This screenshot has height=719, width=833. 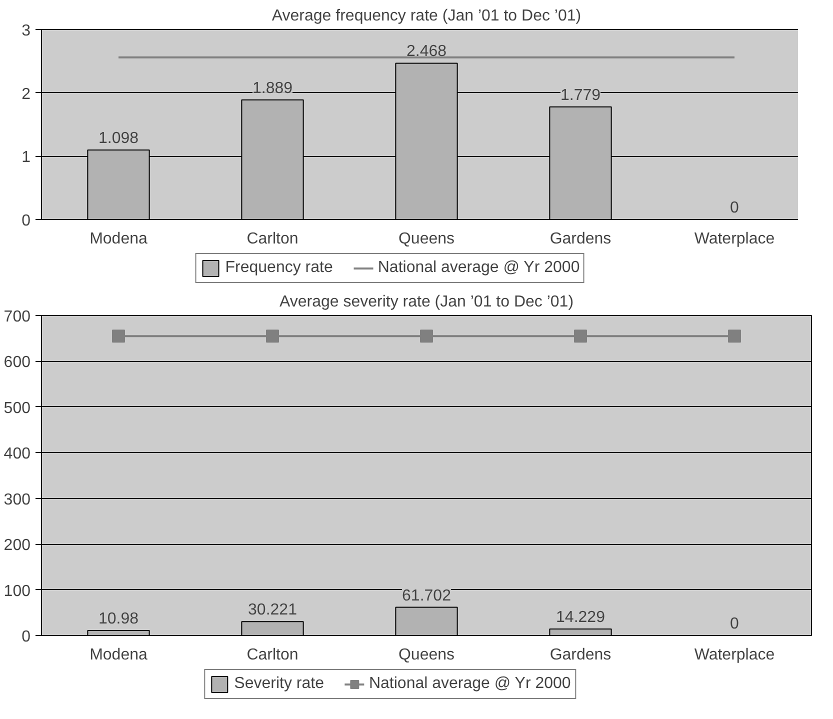 What do you see at coordinates (426, 51) in the screenshot?
I see `data-label: 2.468` at bounding box center [426, 51].